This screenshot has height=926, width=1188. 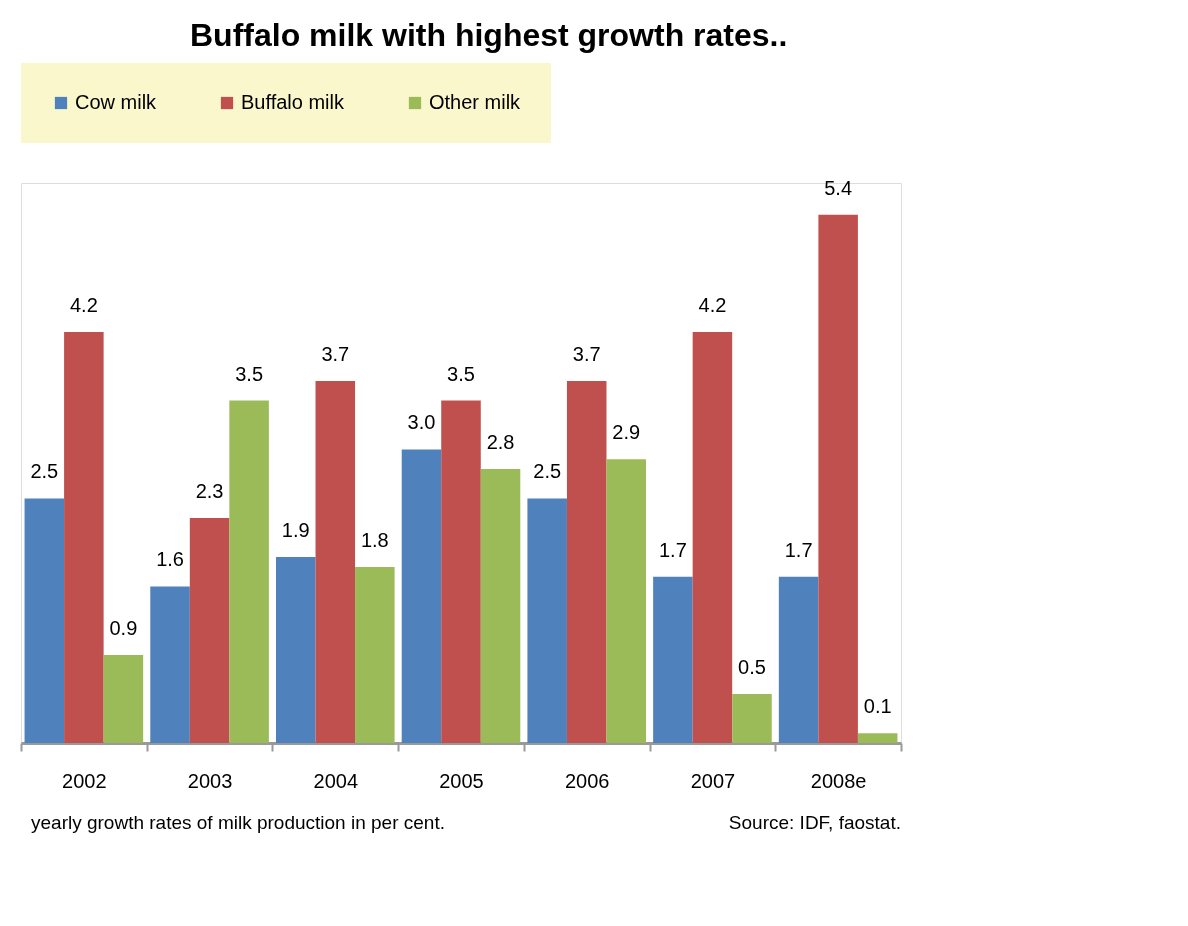 I want to click on data-label: 2.3, so click(x=209, y=490).